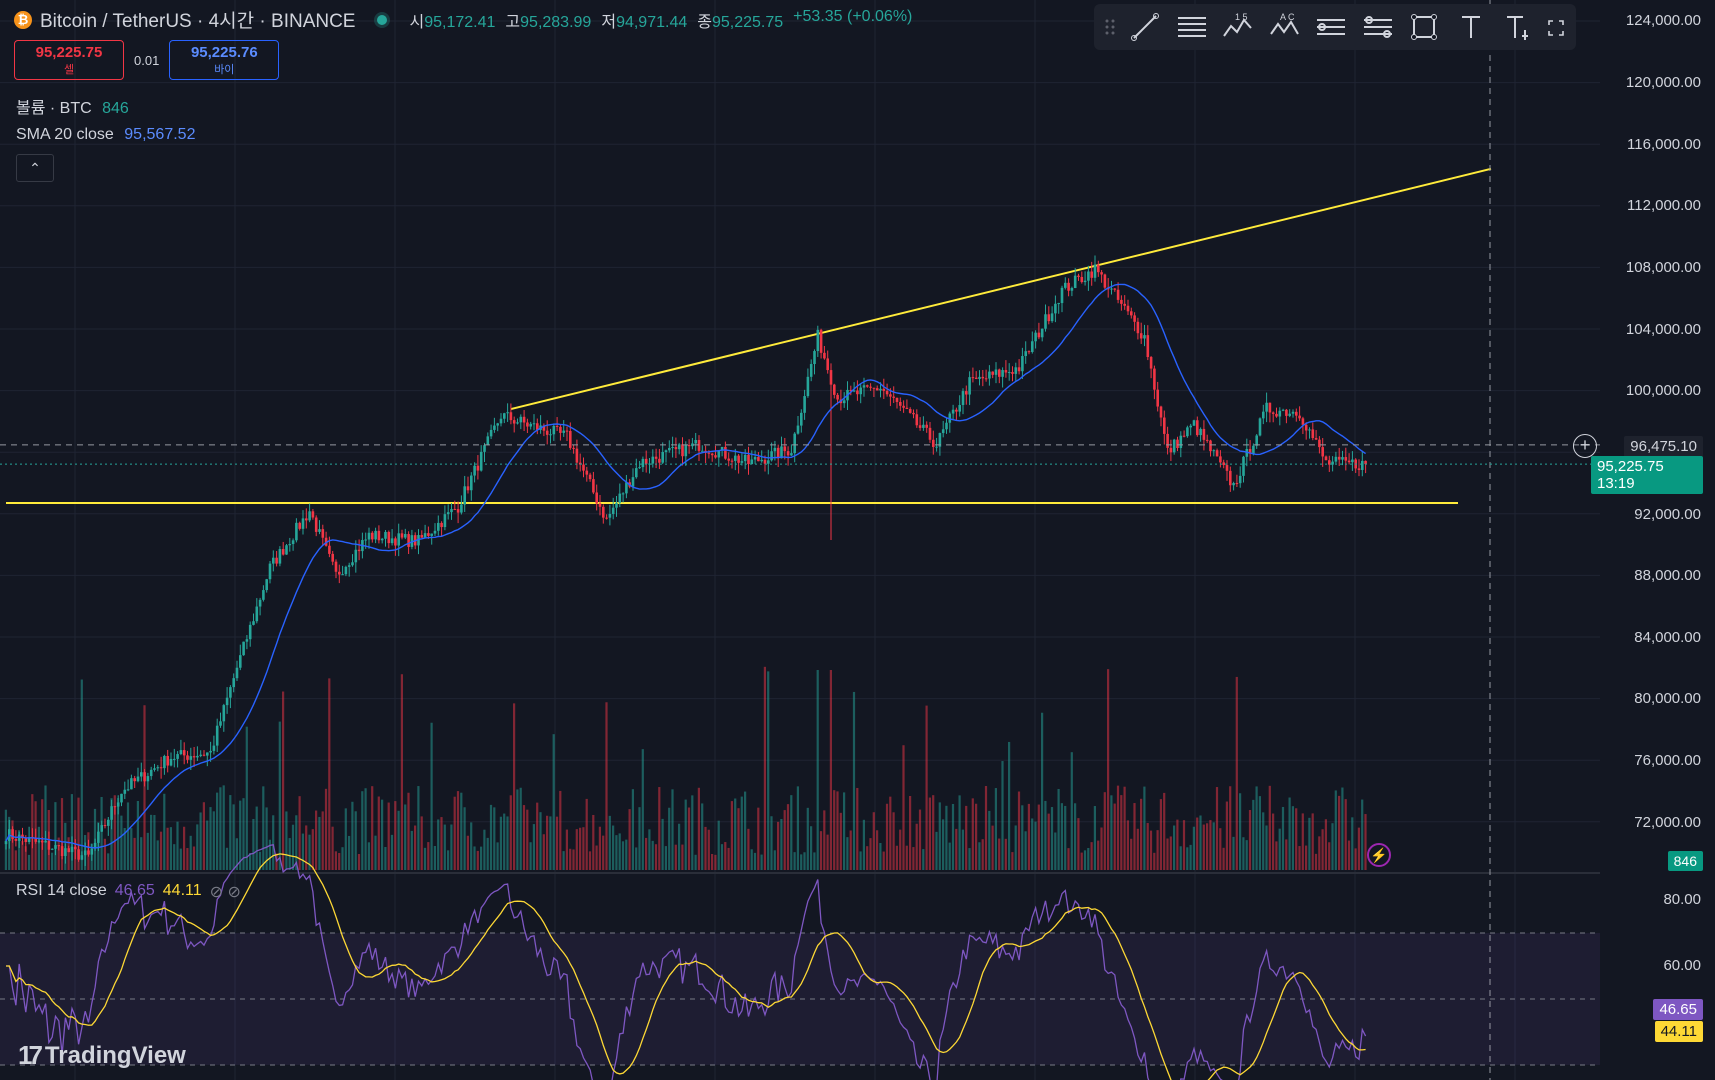 Image resolution: width=1715 pixels, height=1080 pixels. Describe the element at coordinates (224, 60) in the screenshot. I see `buy-button: 95,225.76 바이` at that location.